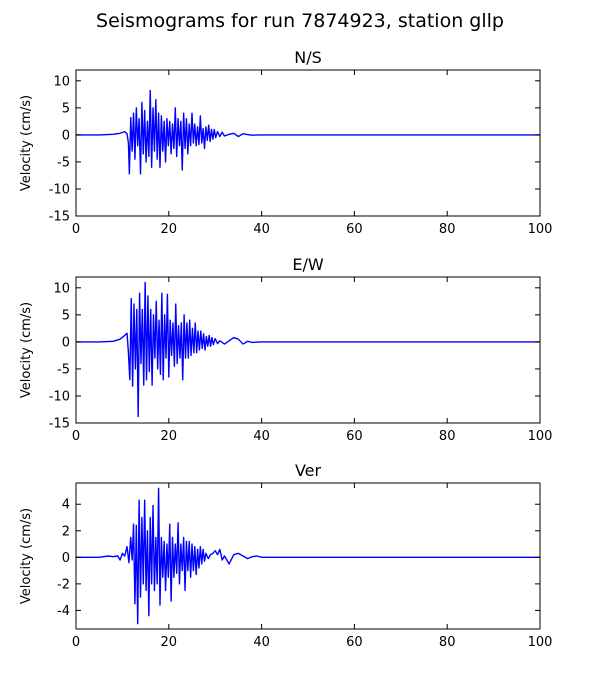 The image size is (600, 700). Describe the element at coordinates (63, 584) in the screenshot. I see `y-tick-label: -2` at that location.